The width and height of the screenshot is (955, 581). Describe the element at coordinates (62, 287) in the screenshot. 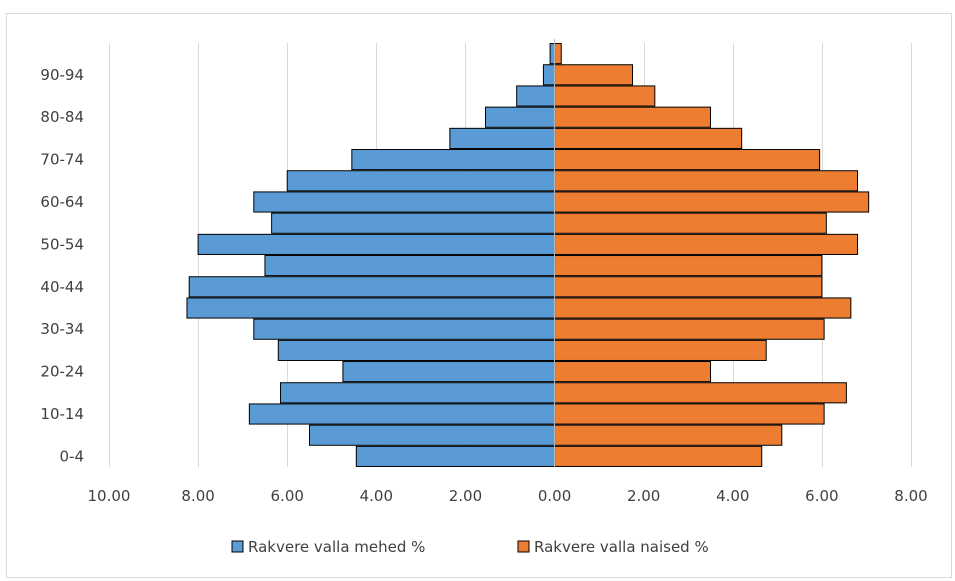

I see `y-tick-label: 40-44` at that location.